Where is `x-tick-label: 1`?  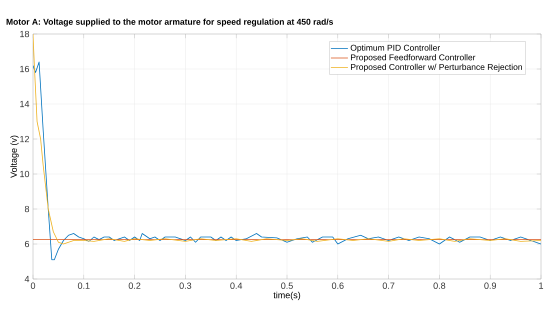 x-tick-label: 1 is located at coordinates (541, 285).